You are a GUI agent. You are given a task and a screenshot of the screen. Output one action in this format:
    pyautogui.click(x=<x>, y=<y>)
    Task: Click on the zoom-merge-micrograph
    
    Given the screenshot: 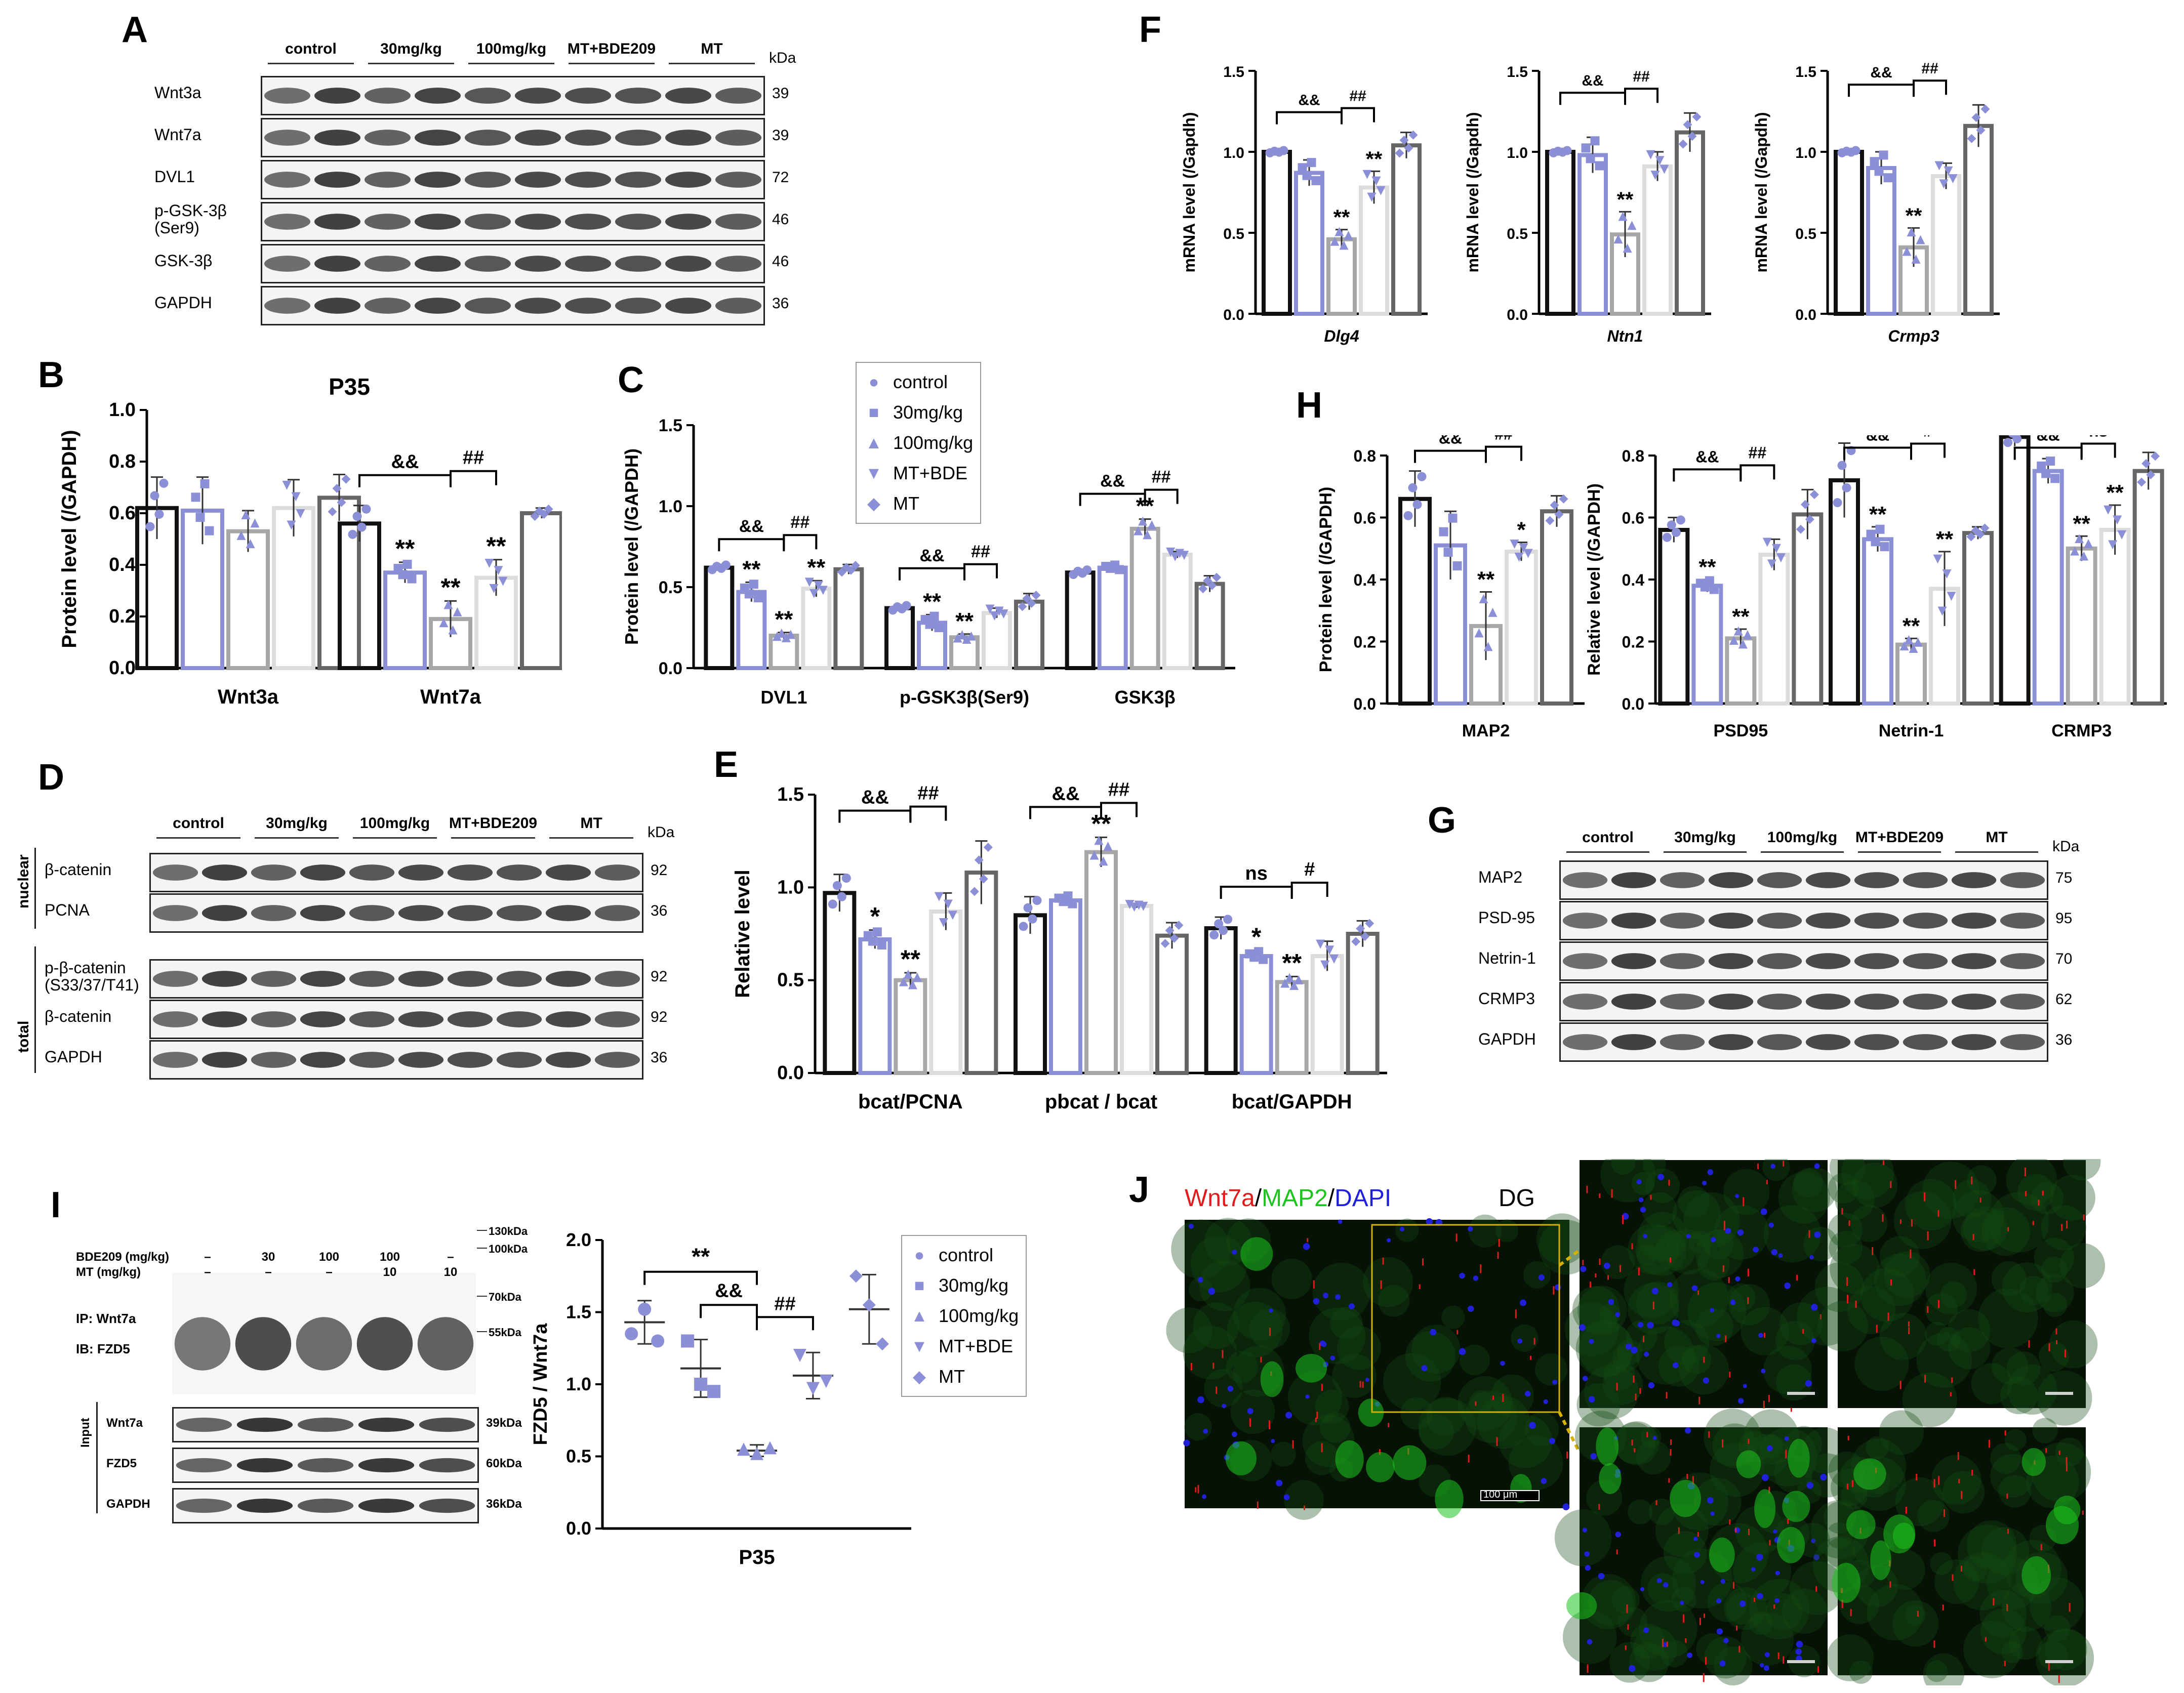 What is the action you would take?
    pyautogui.click(x=1710, y=1293)
    